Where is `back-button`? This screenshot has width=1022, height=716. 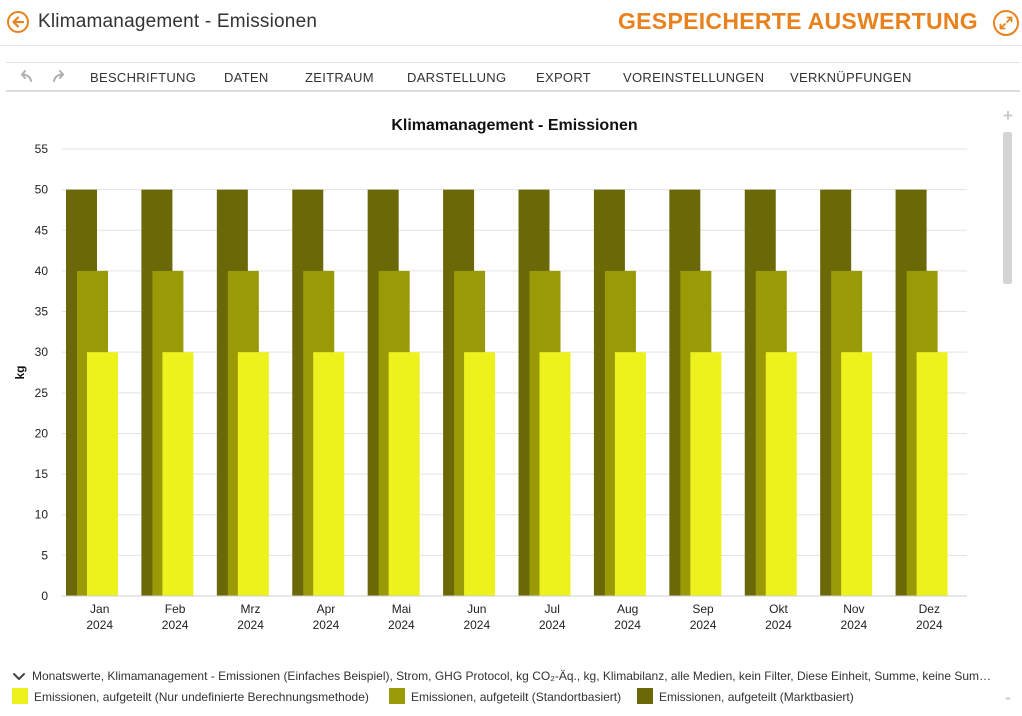
back-button is located at coordinates (18, 22).